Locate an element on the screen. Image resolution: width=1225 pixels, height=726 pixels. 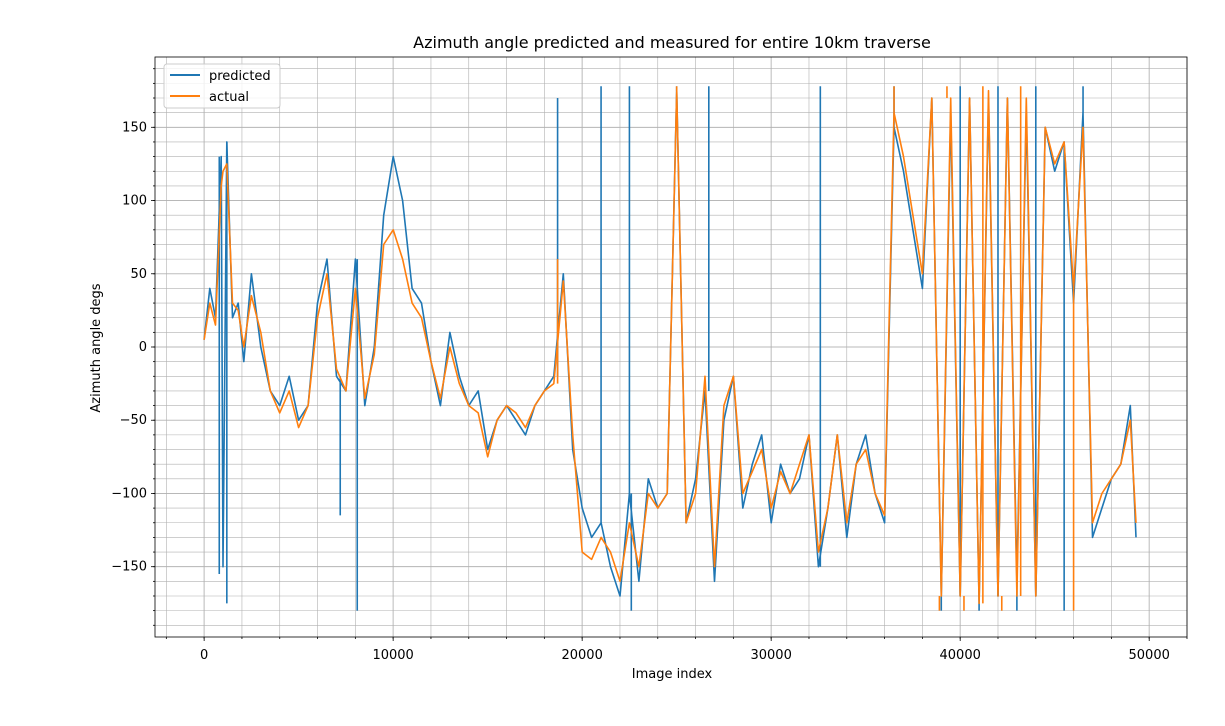
x-tick-label: 10000 is located at coordinates (392, 655).